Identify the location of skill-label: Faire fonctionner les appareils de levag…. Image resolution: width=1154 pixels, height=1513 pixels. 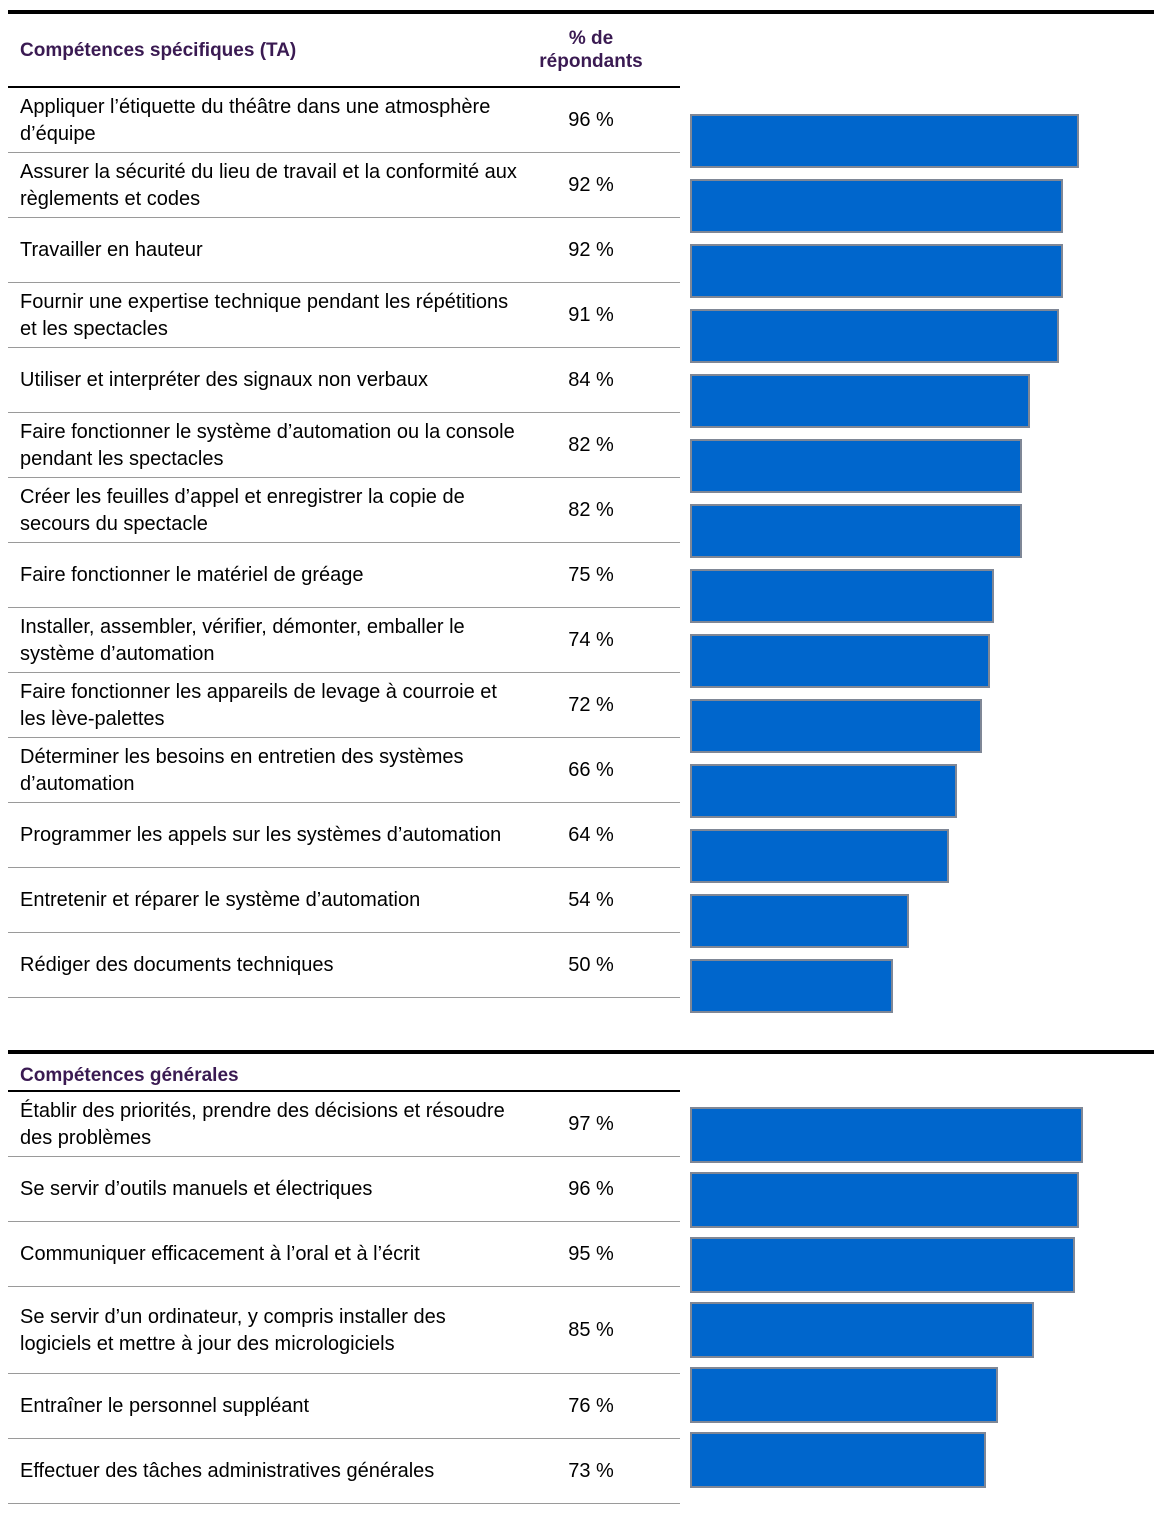
(258, 705).